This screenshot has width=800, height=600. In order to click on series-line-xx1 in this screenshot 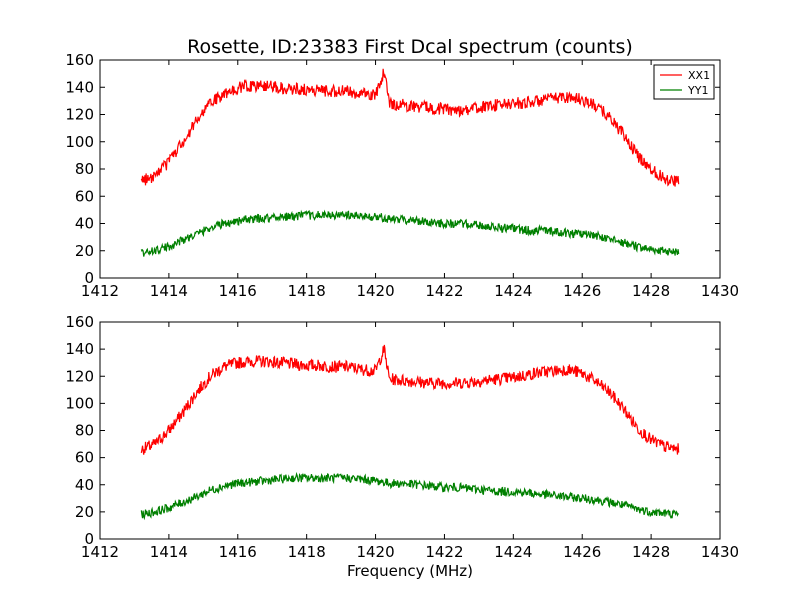, I will do `click(410, 127)`.